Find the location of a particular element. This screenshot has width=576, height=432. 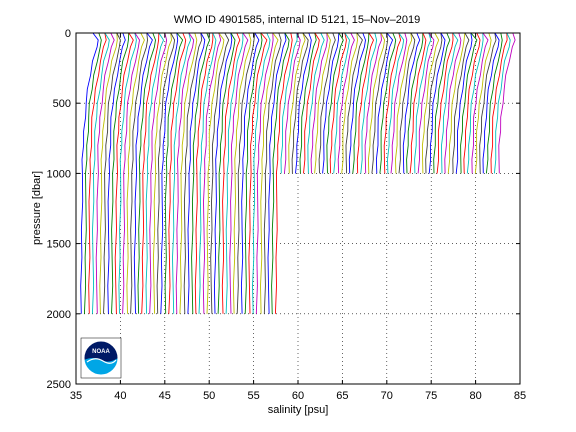

x-tick-label: 55 is located at coordinates (253, 396).